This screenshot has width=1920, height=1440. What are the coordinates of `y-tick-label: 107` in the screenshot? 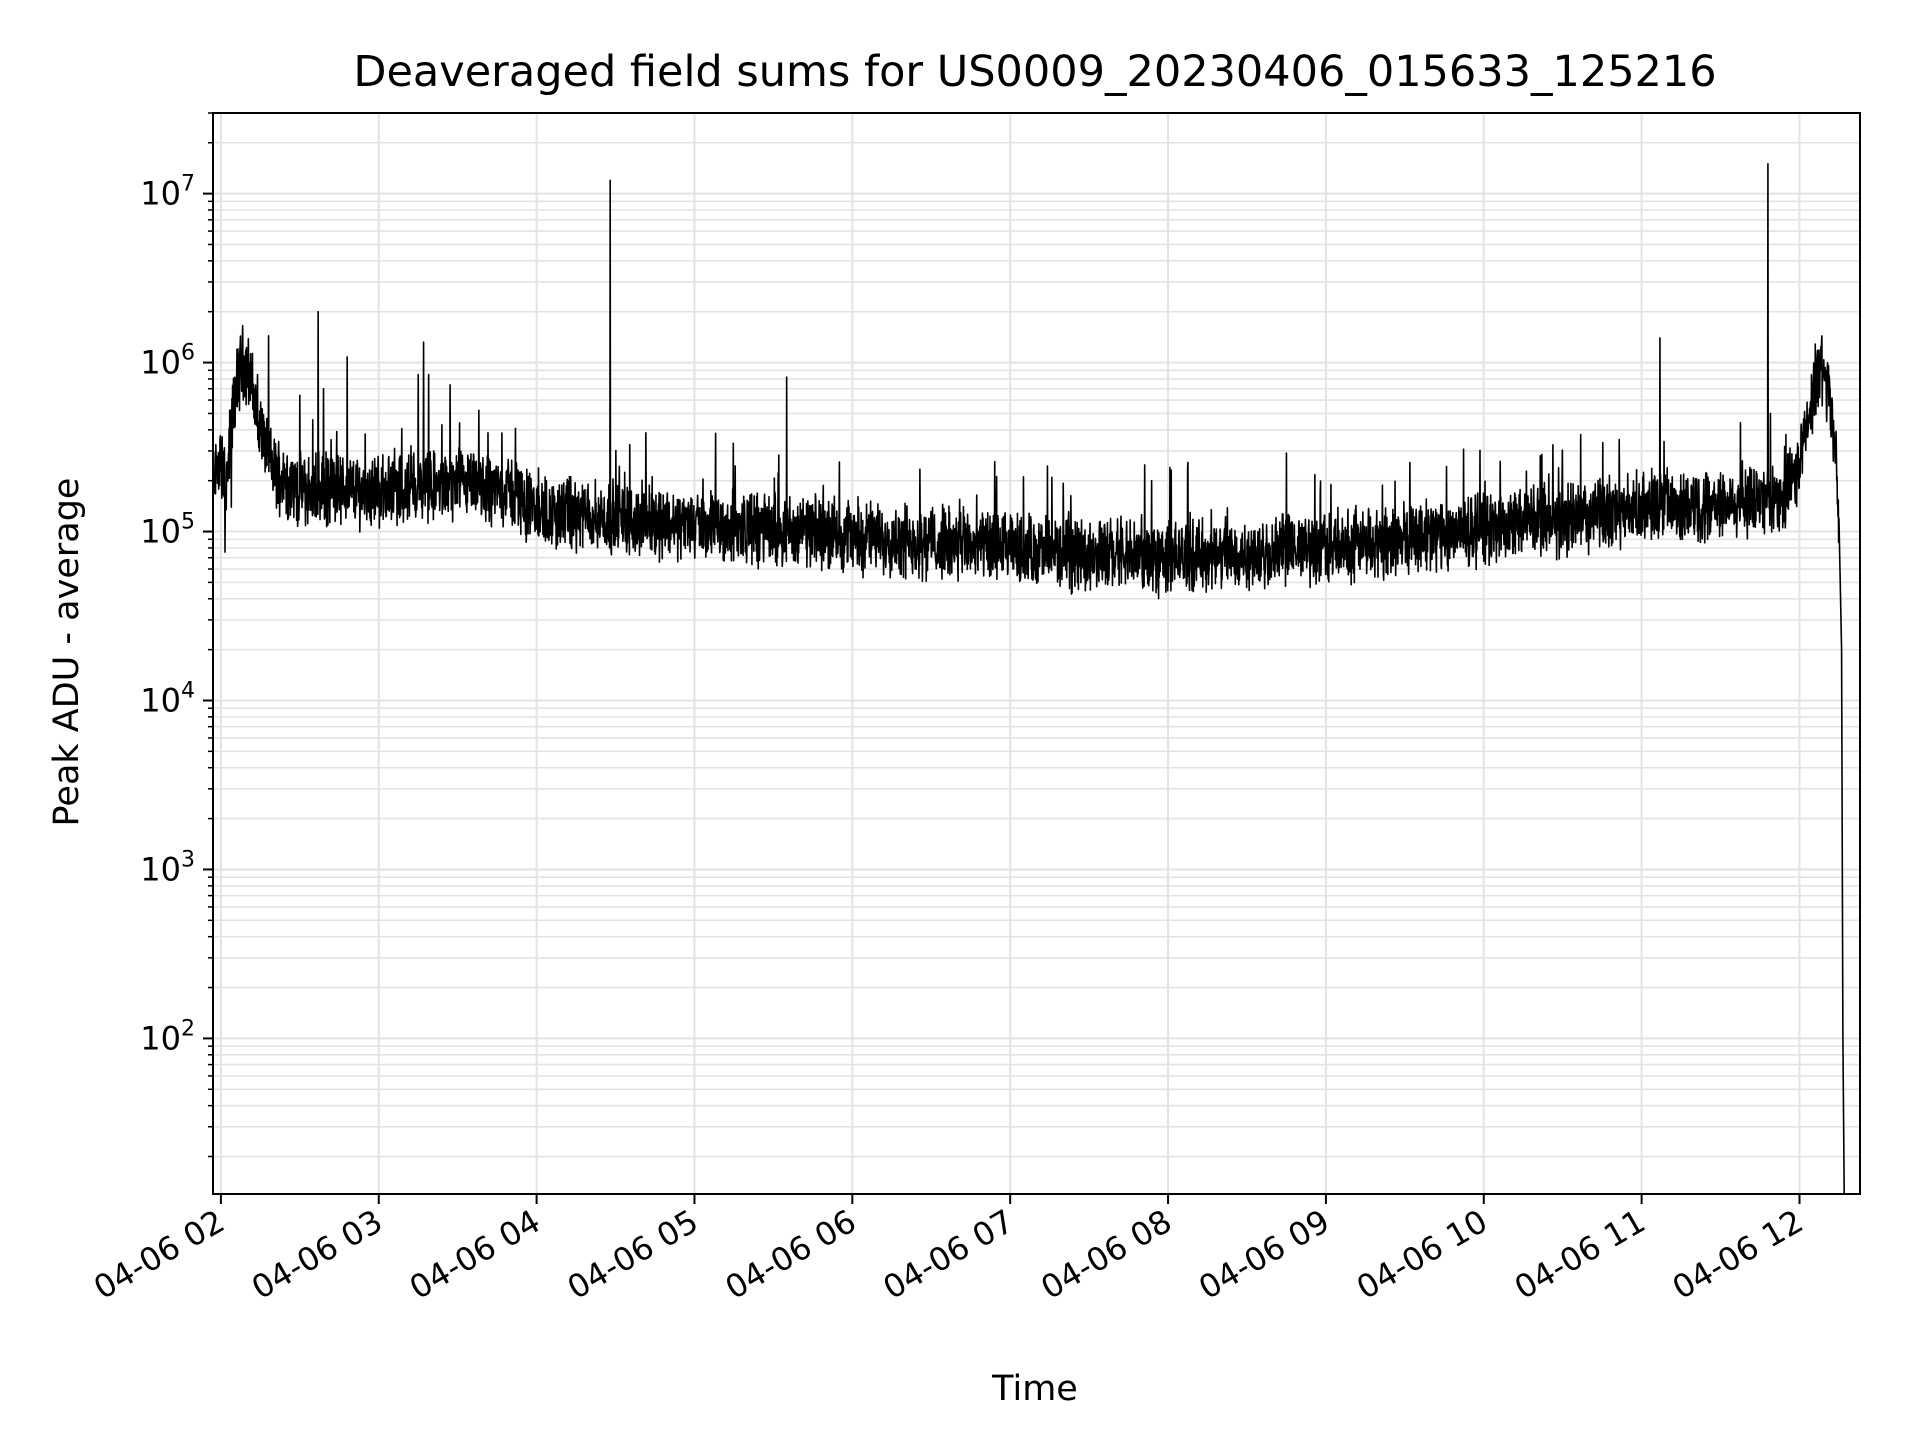 It's located at (167, 192).